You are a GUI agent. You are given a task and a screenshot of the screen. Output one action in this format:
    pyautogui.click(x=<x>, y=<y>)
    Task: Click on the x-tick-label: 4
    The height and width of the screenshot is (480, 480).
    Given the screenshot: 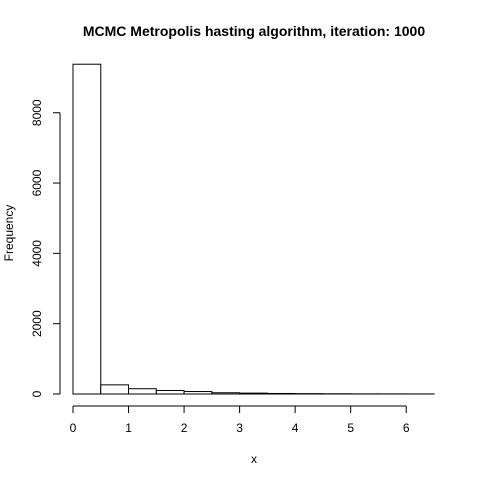 What is the action you would take?
    pyautogui.click(x=295, y=428)
    